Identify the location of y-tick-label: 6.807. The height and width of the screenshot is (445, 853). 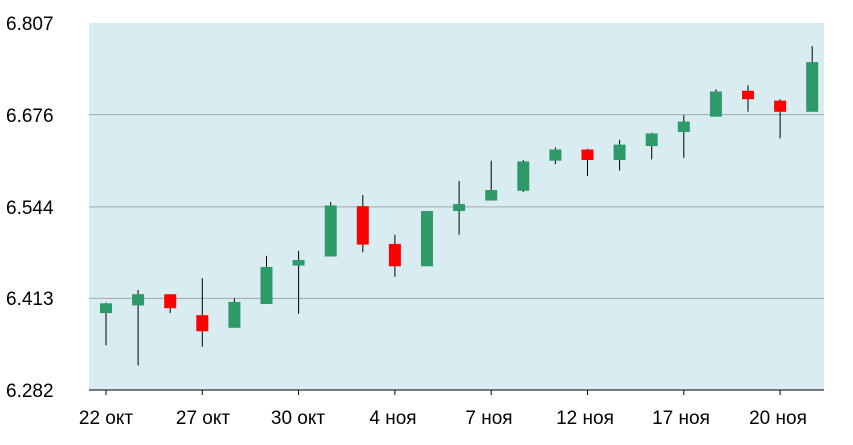
(30, 24).